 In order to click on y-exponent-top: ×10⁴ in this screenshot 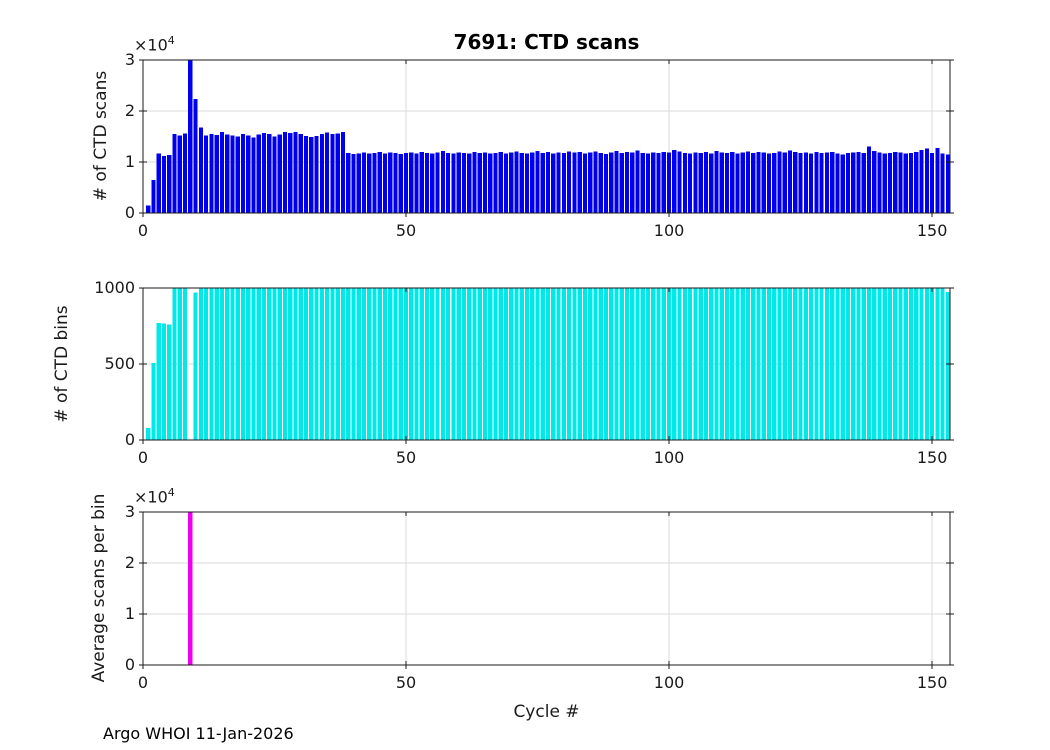, I will do `click(154, 44)`.